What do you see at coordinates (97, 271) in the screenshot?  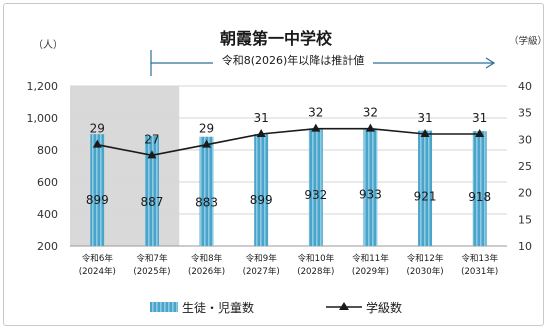 I see `x-tick-year: (2024年)` at bounding box center [97, 271].